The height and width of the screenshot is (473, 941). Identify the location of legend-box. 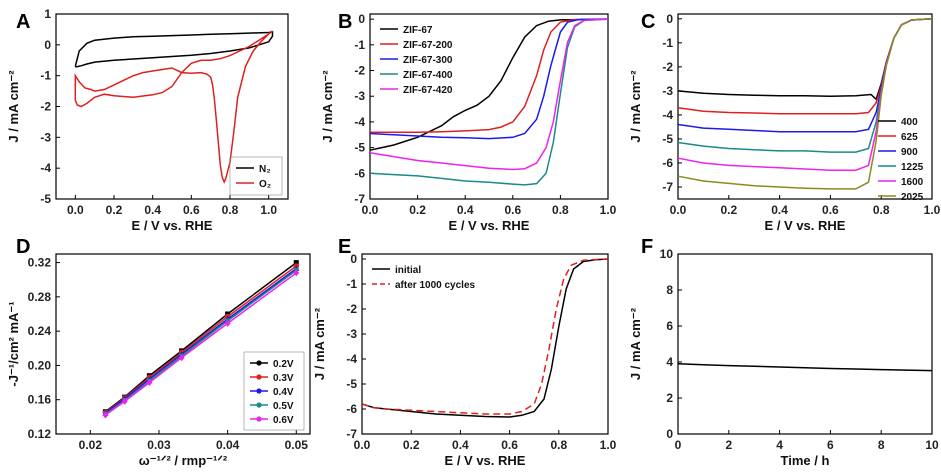
(274, 391).